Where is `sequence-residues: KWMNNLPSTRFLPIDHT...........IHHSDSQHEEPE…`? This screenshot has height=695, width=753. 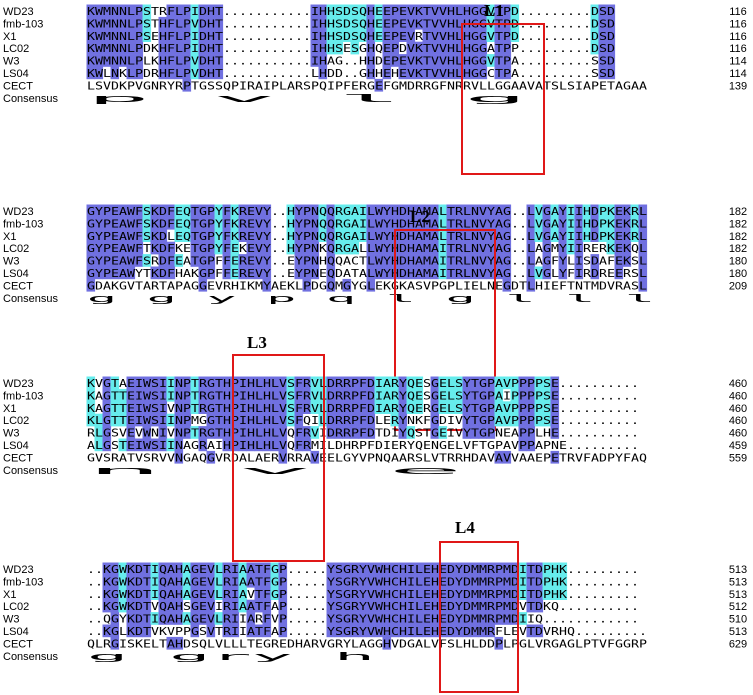 sequence-residues: KWMNNLPSTRFLPIDHT...........IHHSDSQHEEPE… is located at coordinates (351, 11).